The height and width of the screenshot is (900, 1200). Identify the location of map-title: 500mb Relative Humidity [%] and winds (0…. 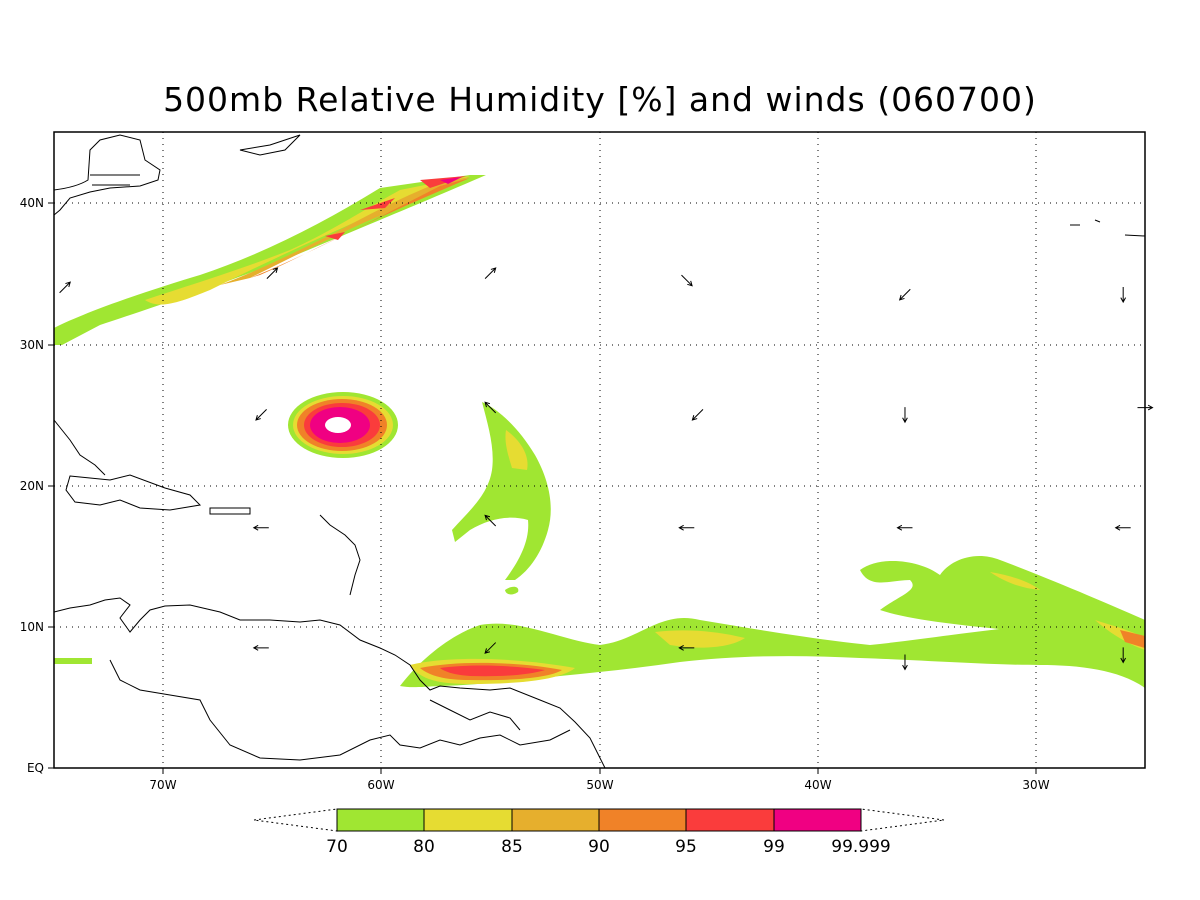
(600, 99).